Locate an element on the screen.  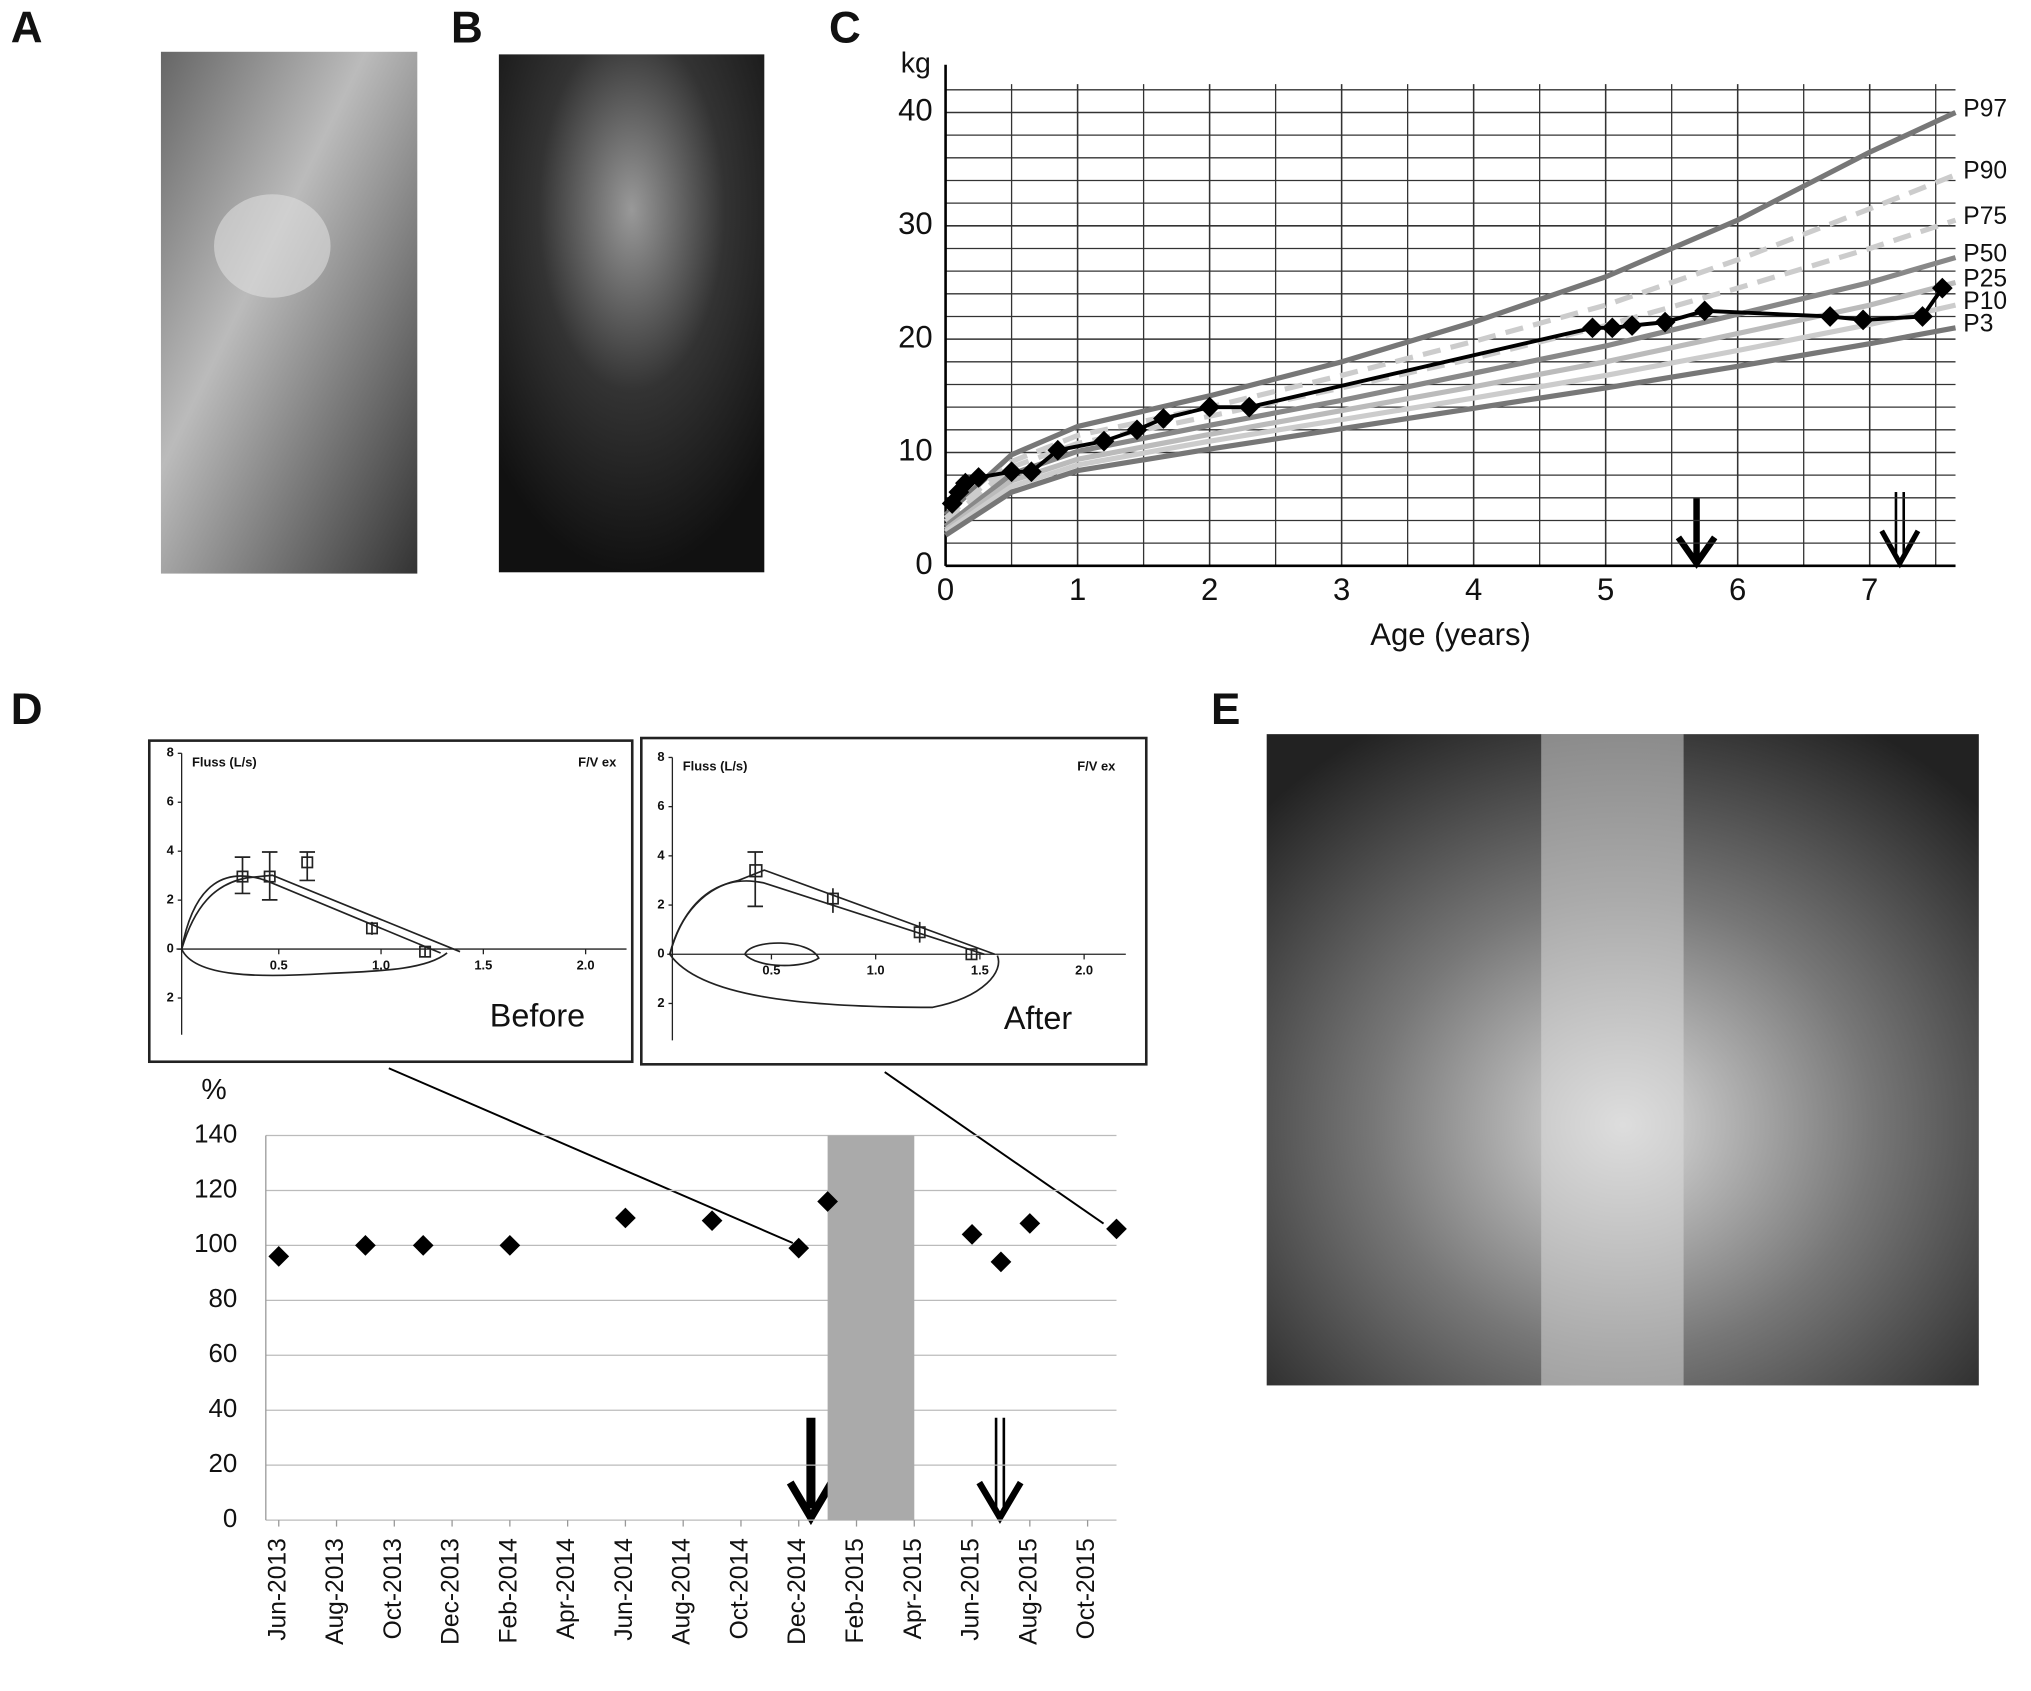
y-axis-label: kg is located at coordinates (916, 63).